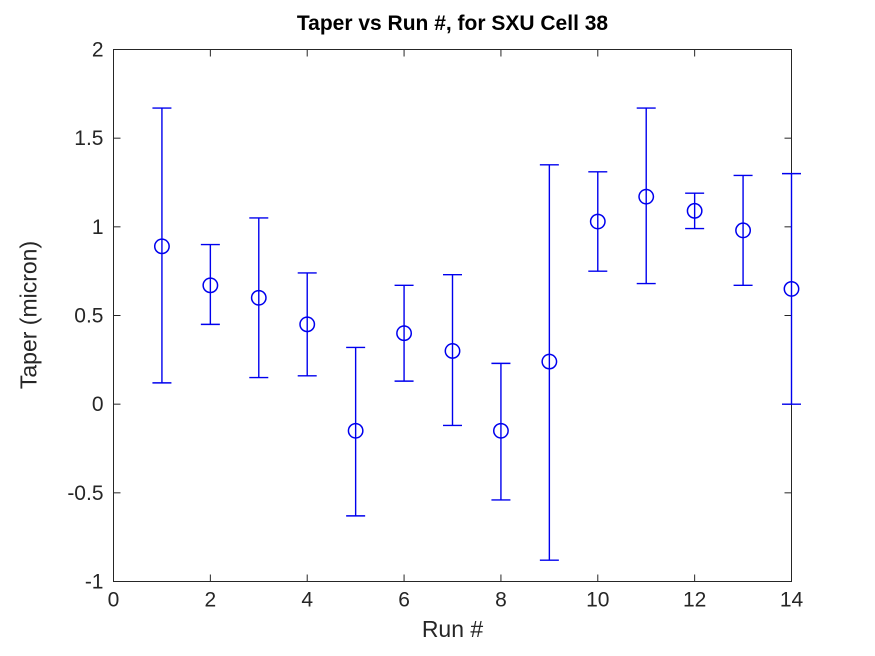 The height and width of the screenshot is (656, 875). Describe the element at coordinates (694, 600) in the screenshot. I see `x-tick-label: 12` at that location.